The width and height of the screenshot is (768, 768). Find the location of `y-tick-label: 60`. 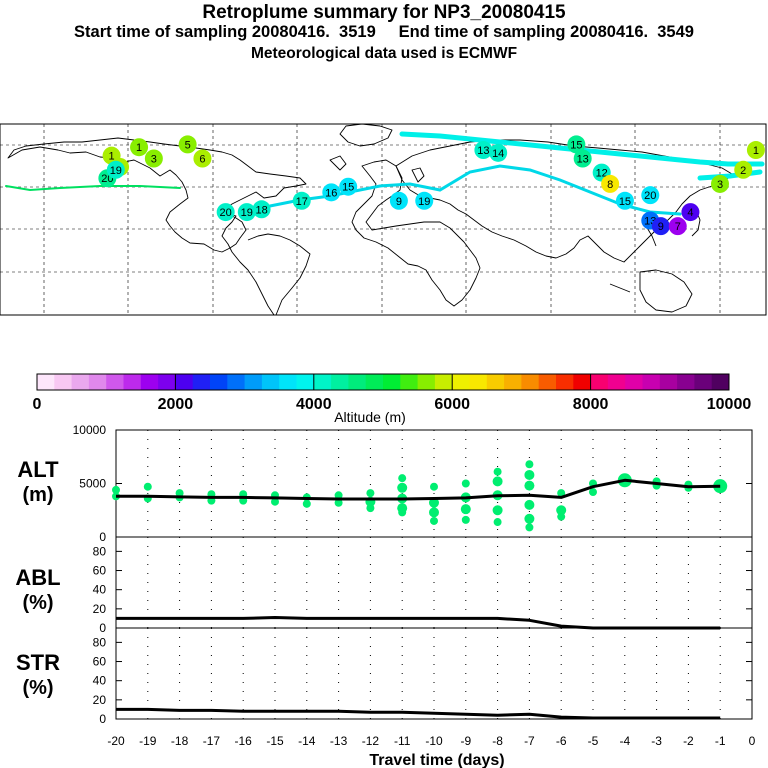

y-tick-label: 60 is located at coordinates (100, 662).